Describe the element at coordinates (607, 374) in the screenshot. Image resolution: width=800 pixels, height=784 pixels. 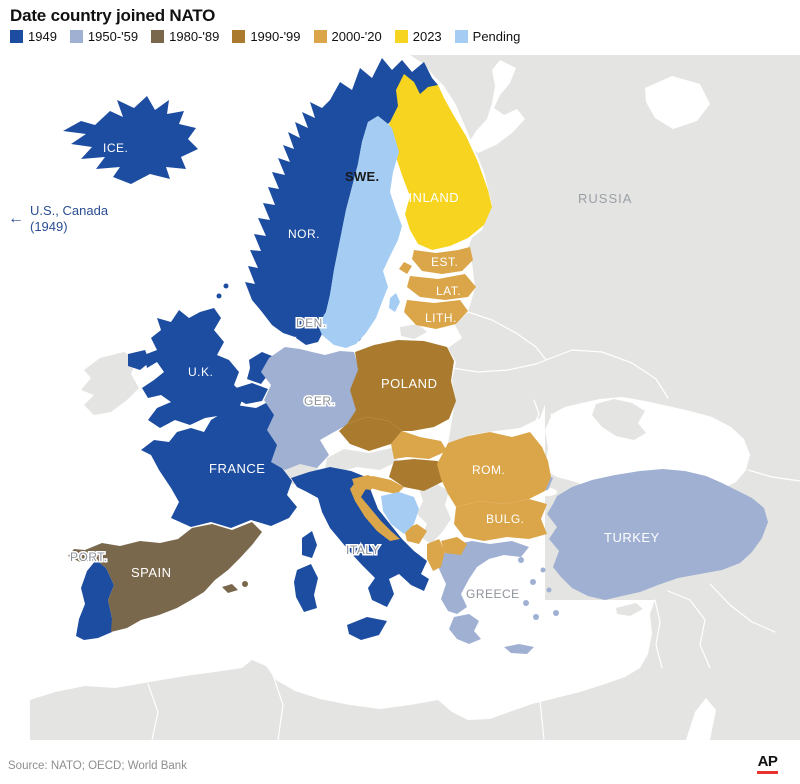
I see `border-ukraine-russia` at that location.